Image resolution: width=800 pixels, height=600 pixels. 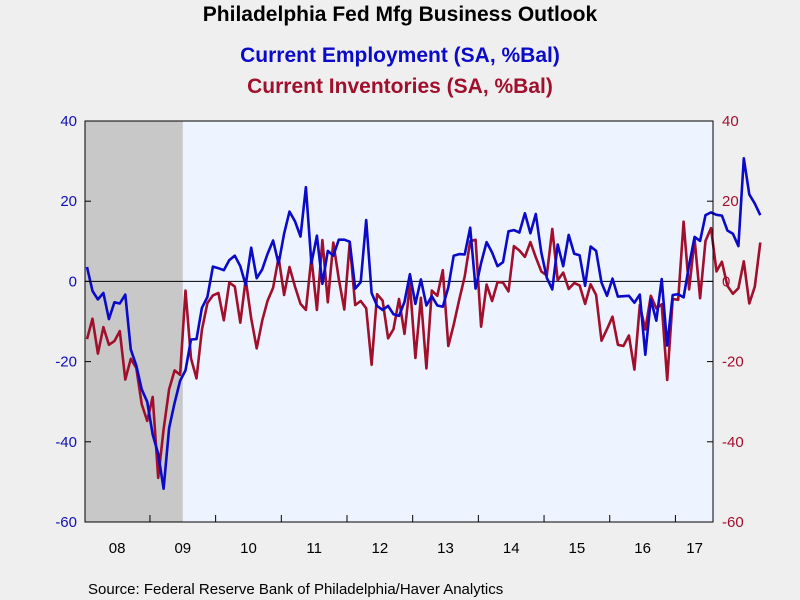 What do you see at coordinates (511, 548) in the screenshot?
I see `x-tick-label: 14` at bounding box center [511, 548].